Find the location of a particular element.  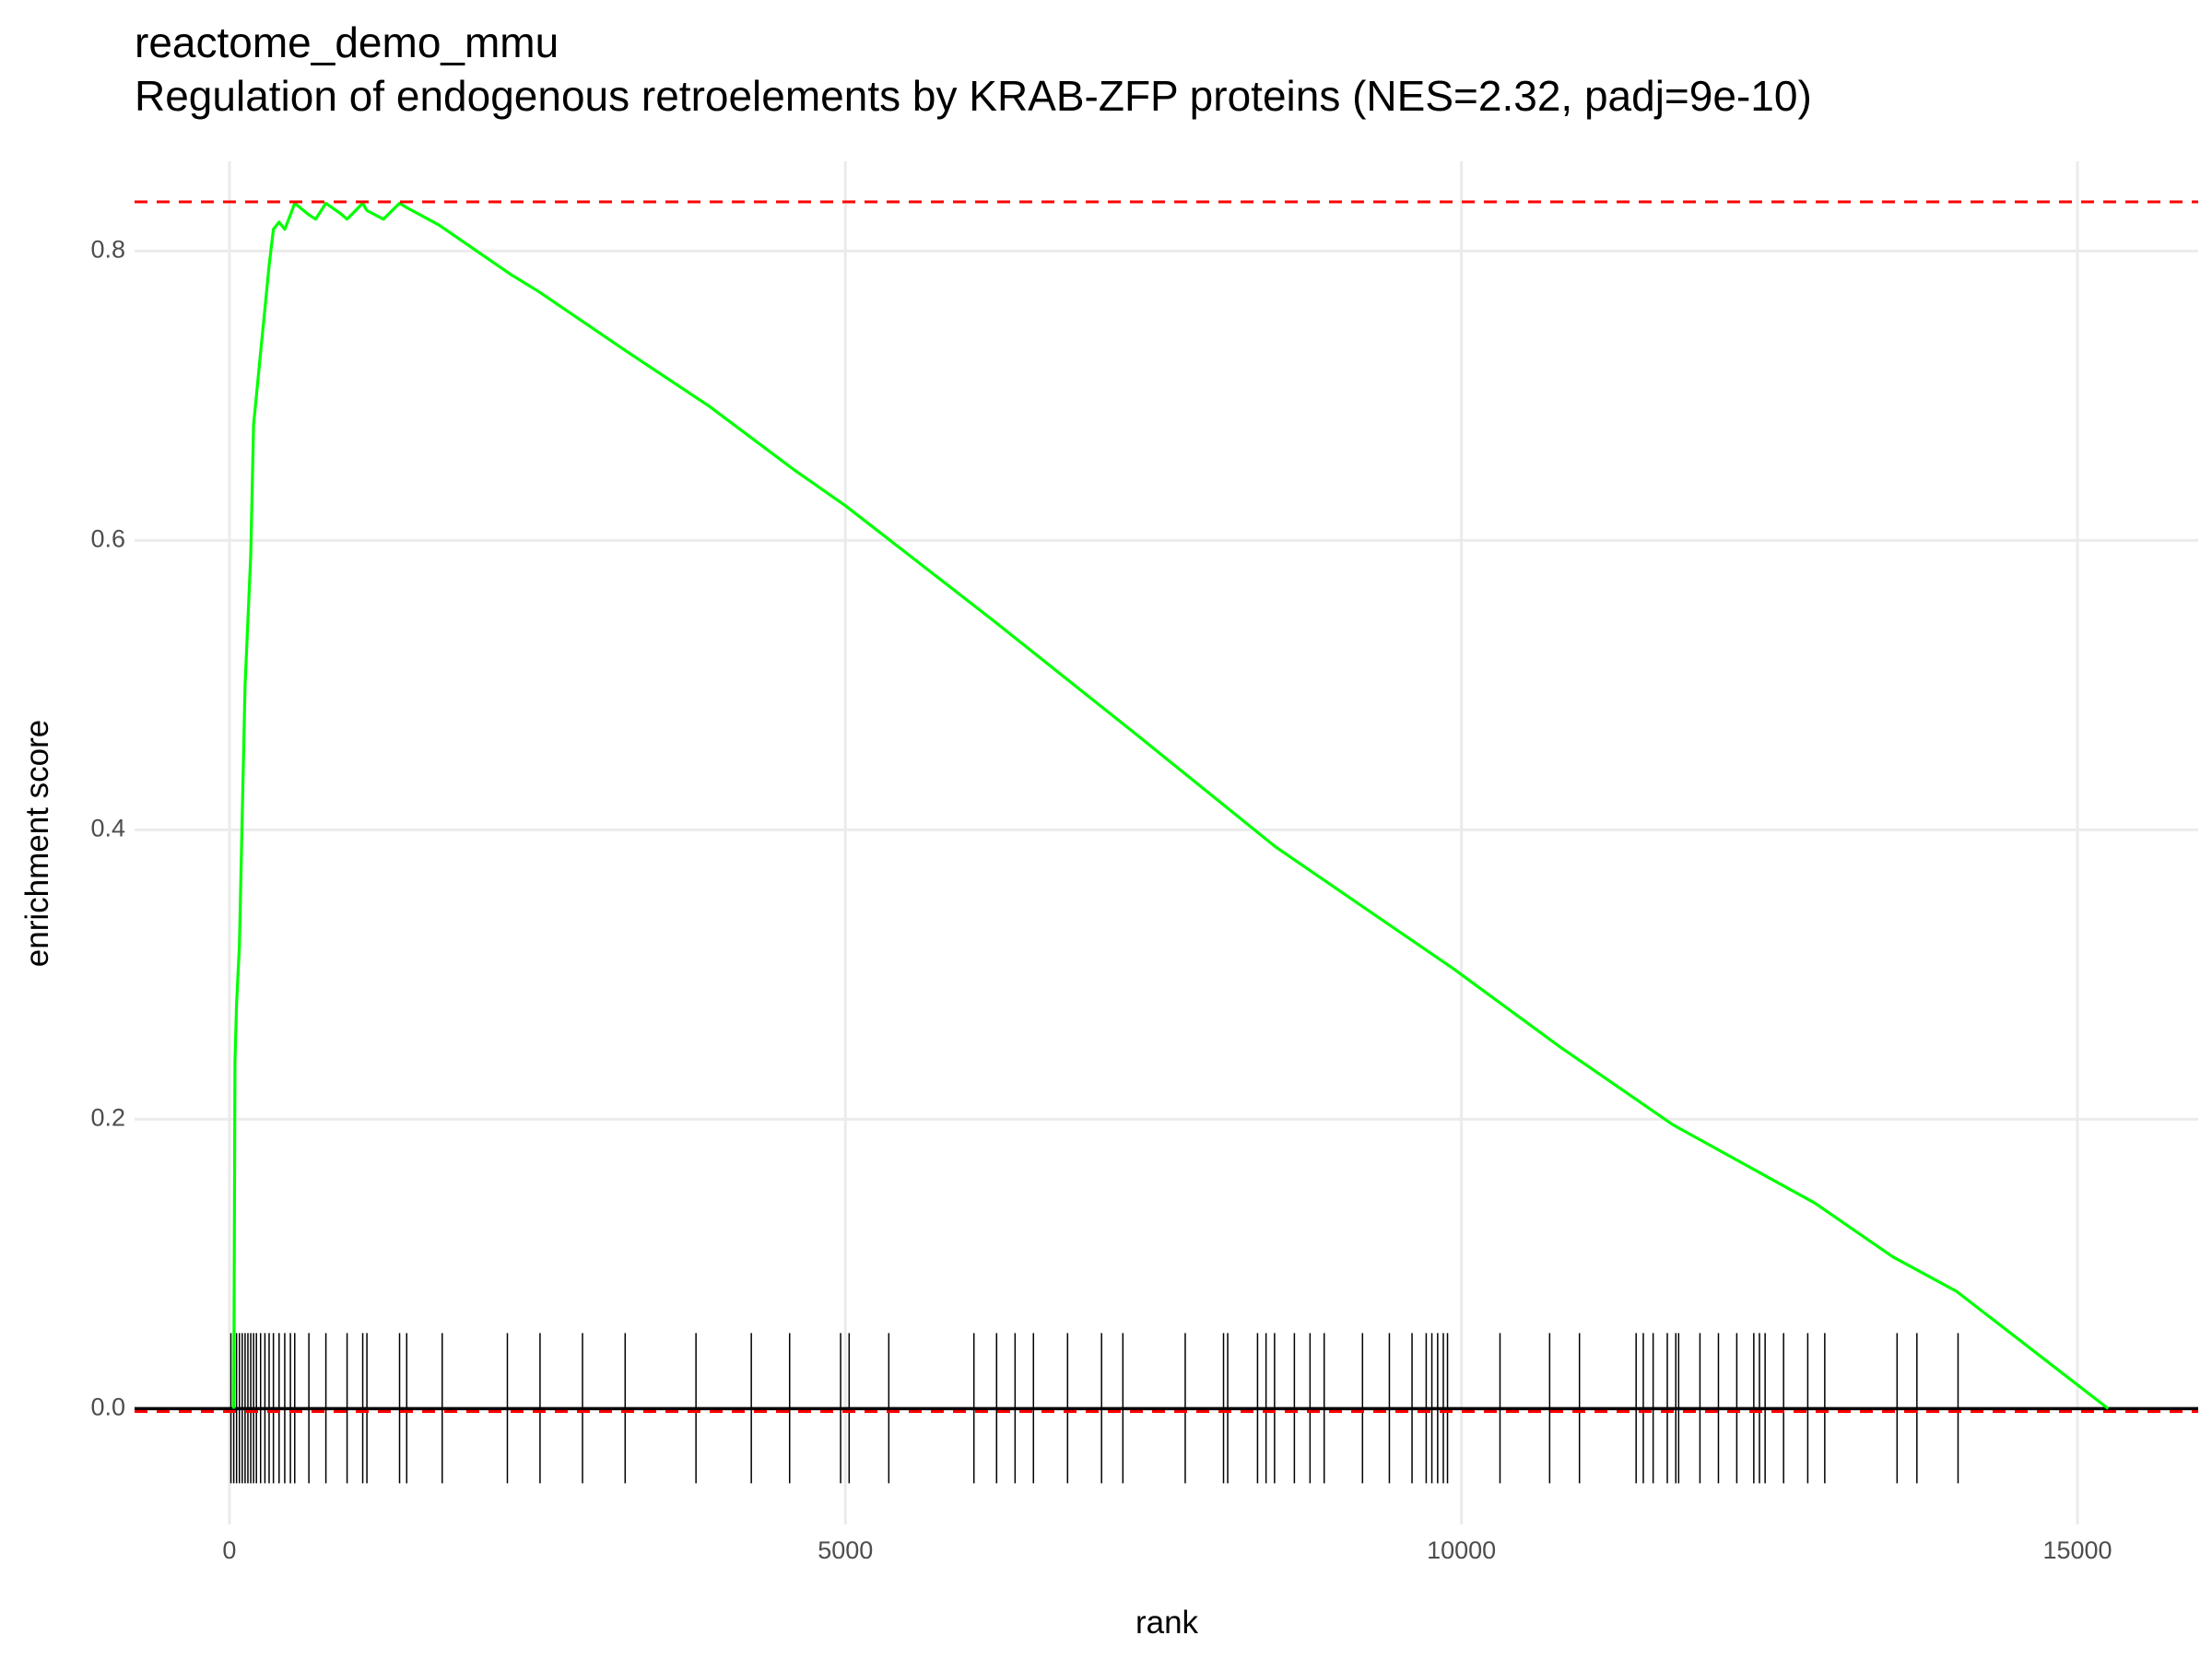

y-tick-label: 0.6 is located at coordinates (107, 538).